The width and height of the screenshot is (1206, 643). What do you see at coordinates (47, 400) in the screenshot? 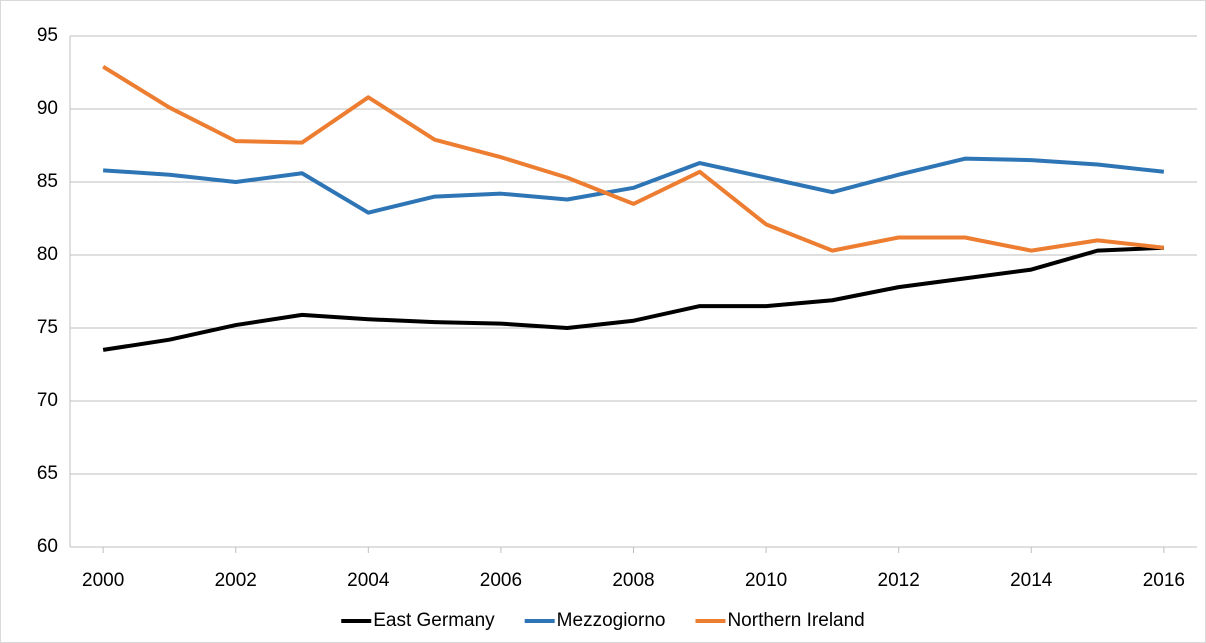
I see `y-tick-label: 70` at bounding box center [47, 400].